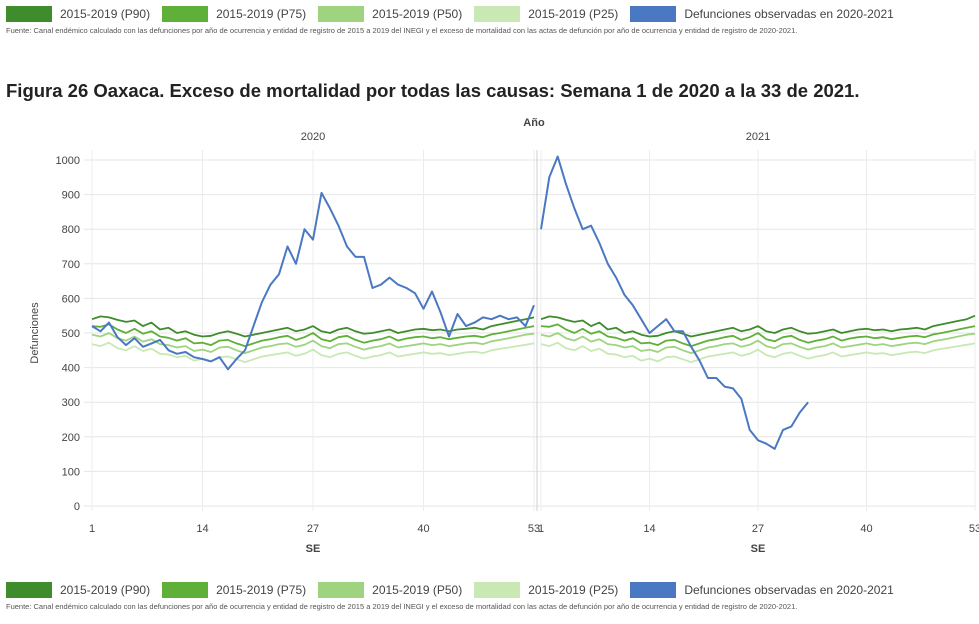 The image size is (979, 624). Describe the element at coordinates (71, 403) in the screenshot. I see `y-tick-label: 300` at that location.